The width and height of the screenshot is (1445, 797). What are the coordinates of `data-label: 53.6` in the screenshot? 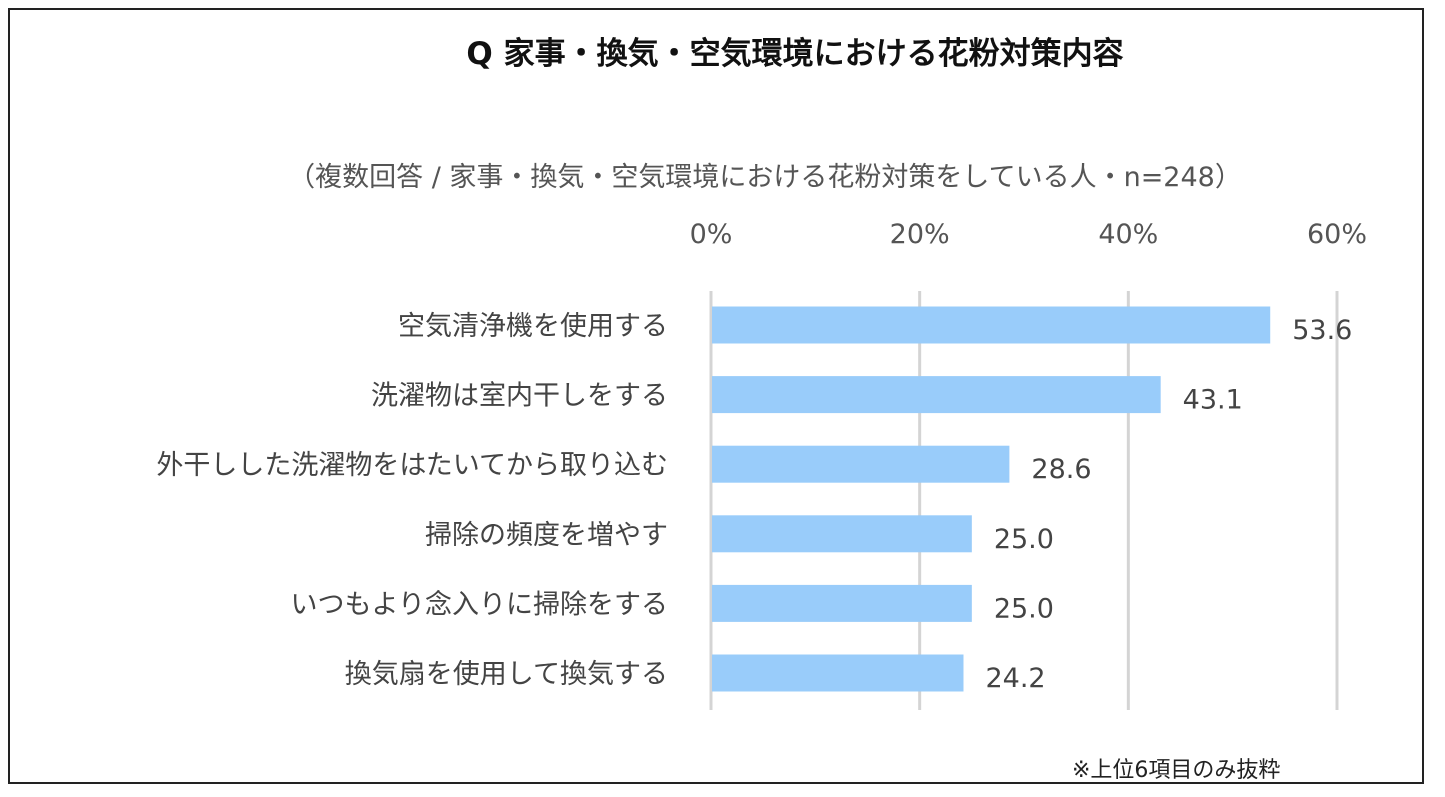 It's located at (1322, 330).